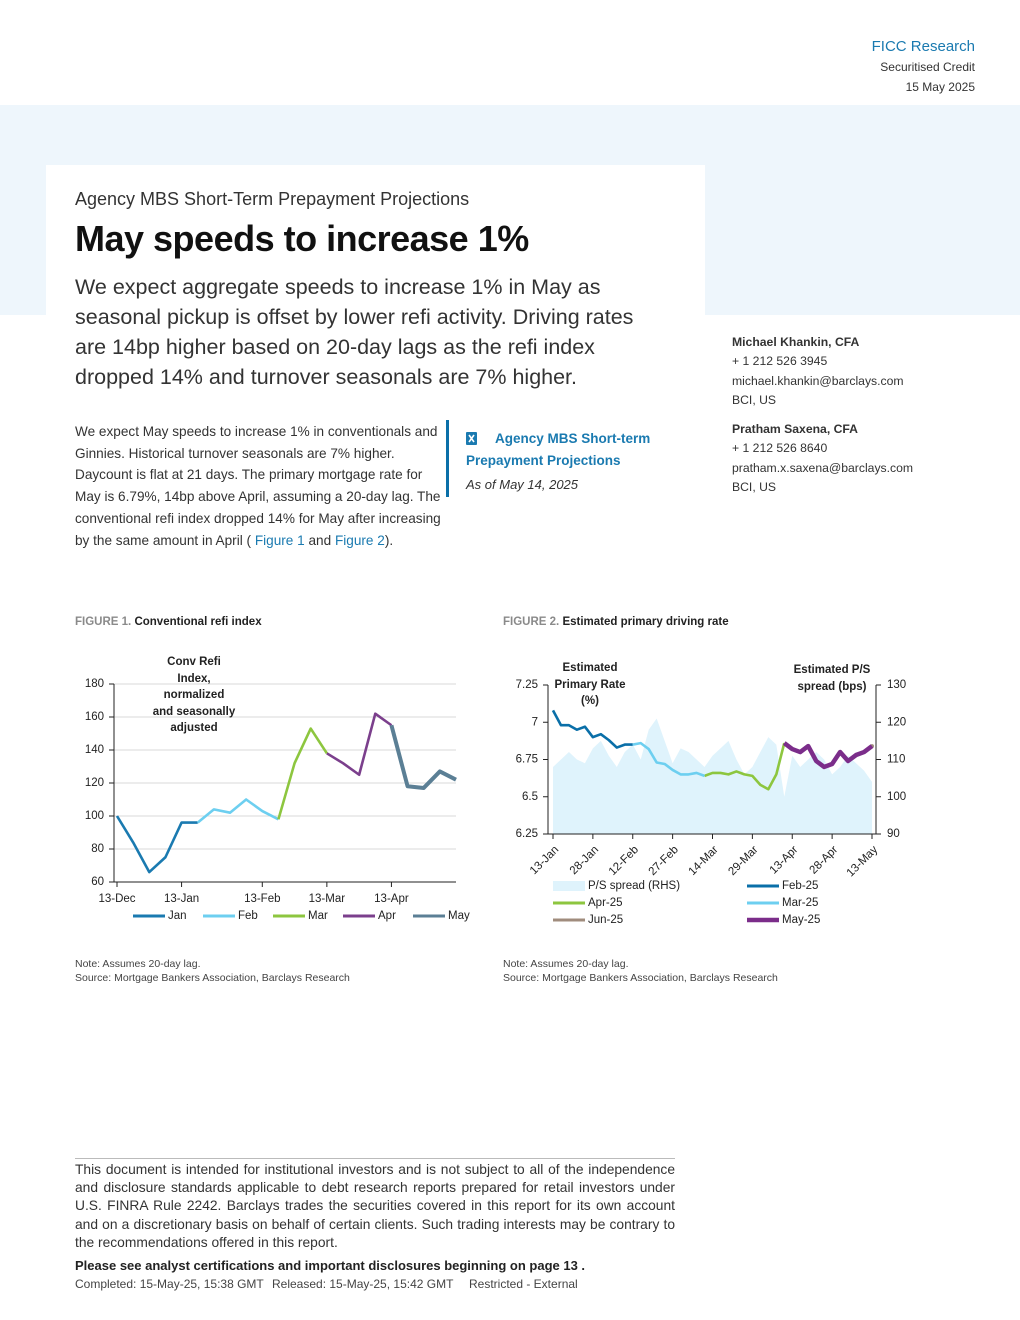 This screenshot has width=1020, height=1320. What do you see at coordinates (927, 67) in the screenshot?
I see `section: Securitised Credit` at bounding box center [927, 67].